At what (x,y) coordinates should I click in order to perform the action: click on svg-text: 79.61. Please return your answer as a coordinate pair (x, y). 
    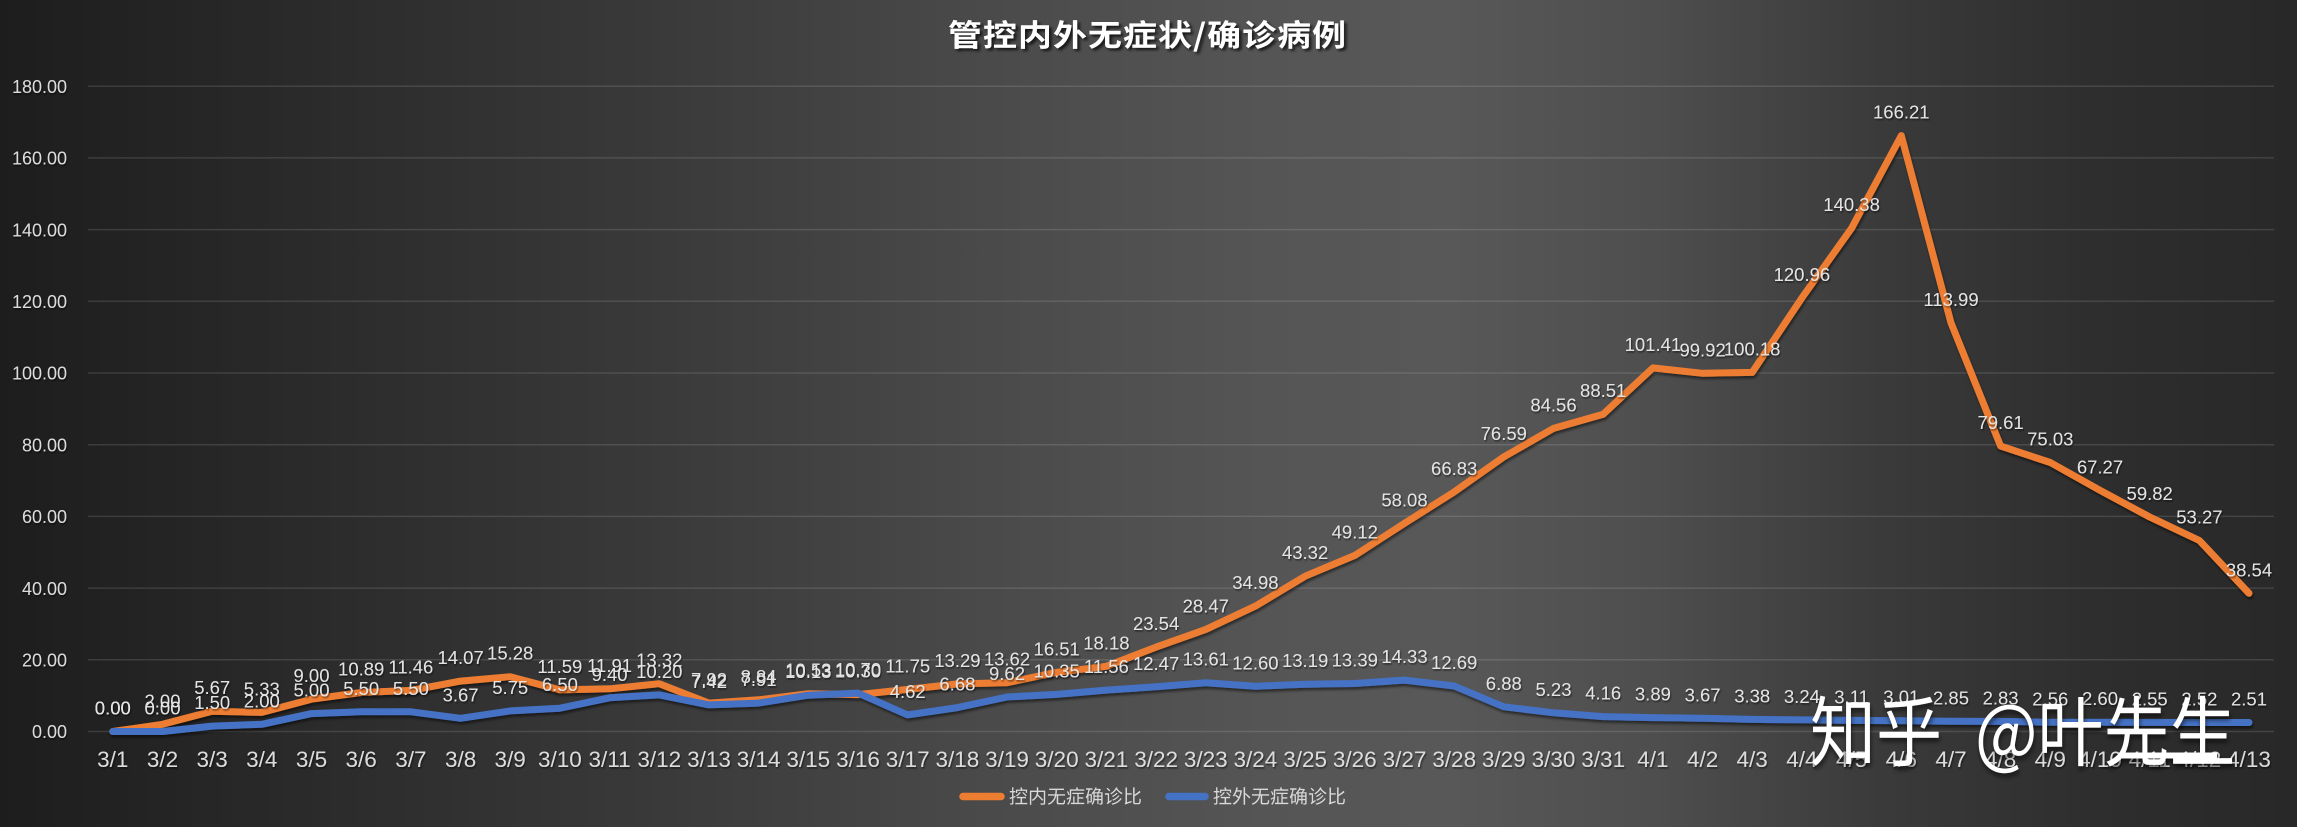
    Looking at the image, I should click on (2000, 422).